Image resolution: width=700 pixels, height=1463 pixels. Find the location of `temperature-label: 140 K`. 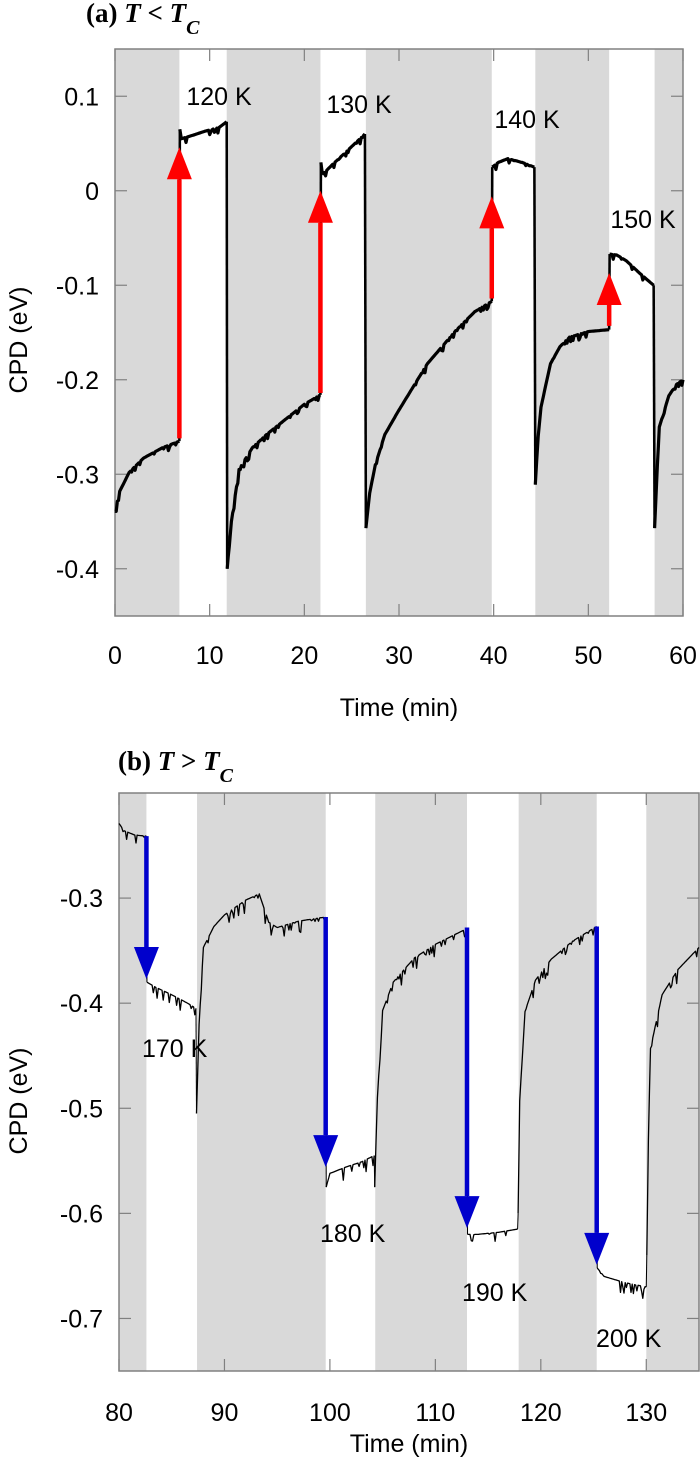

temperature-label: 140 K is located at coordinates (527, 120).